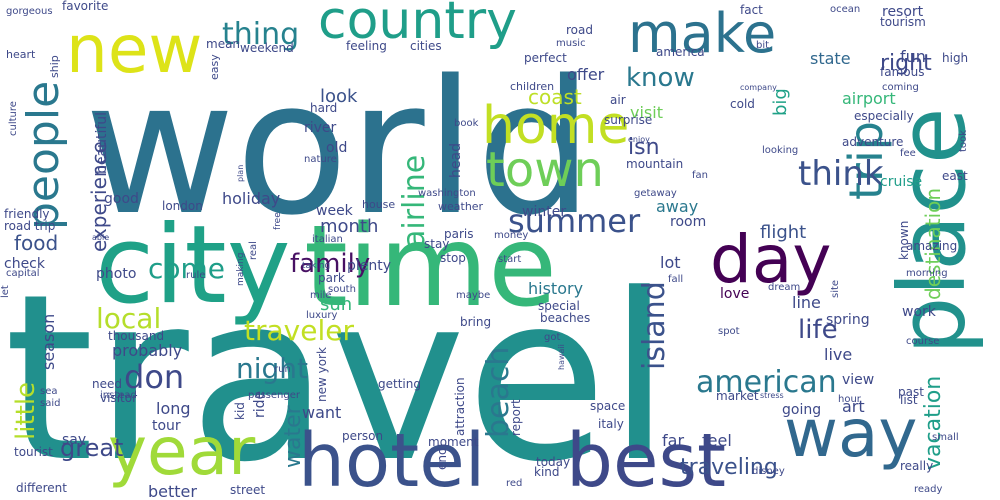 The image size is (1000, 500). Describe the element at coordinates (565, 318) in the screenshot. I see `word-beaches: beaches` at that location.